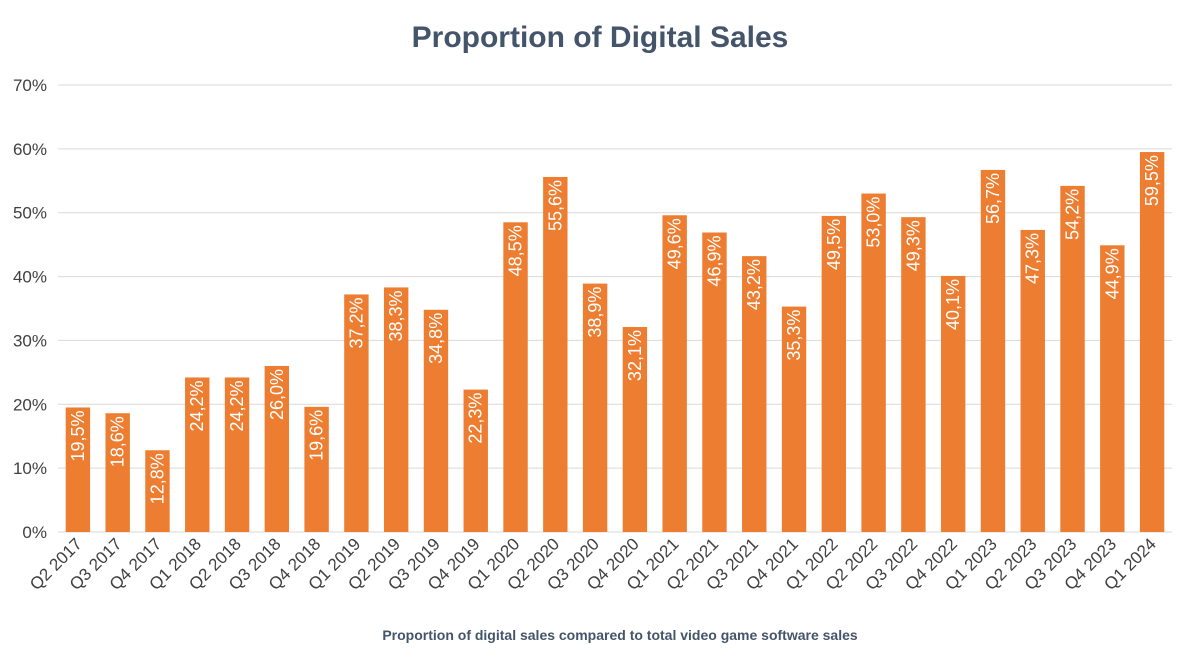  Describe the element at coordinates (277, 394) in the screenshot. I see `data-label: 26,0%` at that location.